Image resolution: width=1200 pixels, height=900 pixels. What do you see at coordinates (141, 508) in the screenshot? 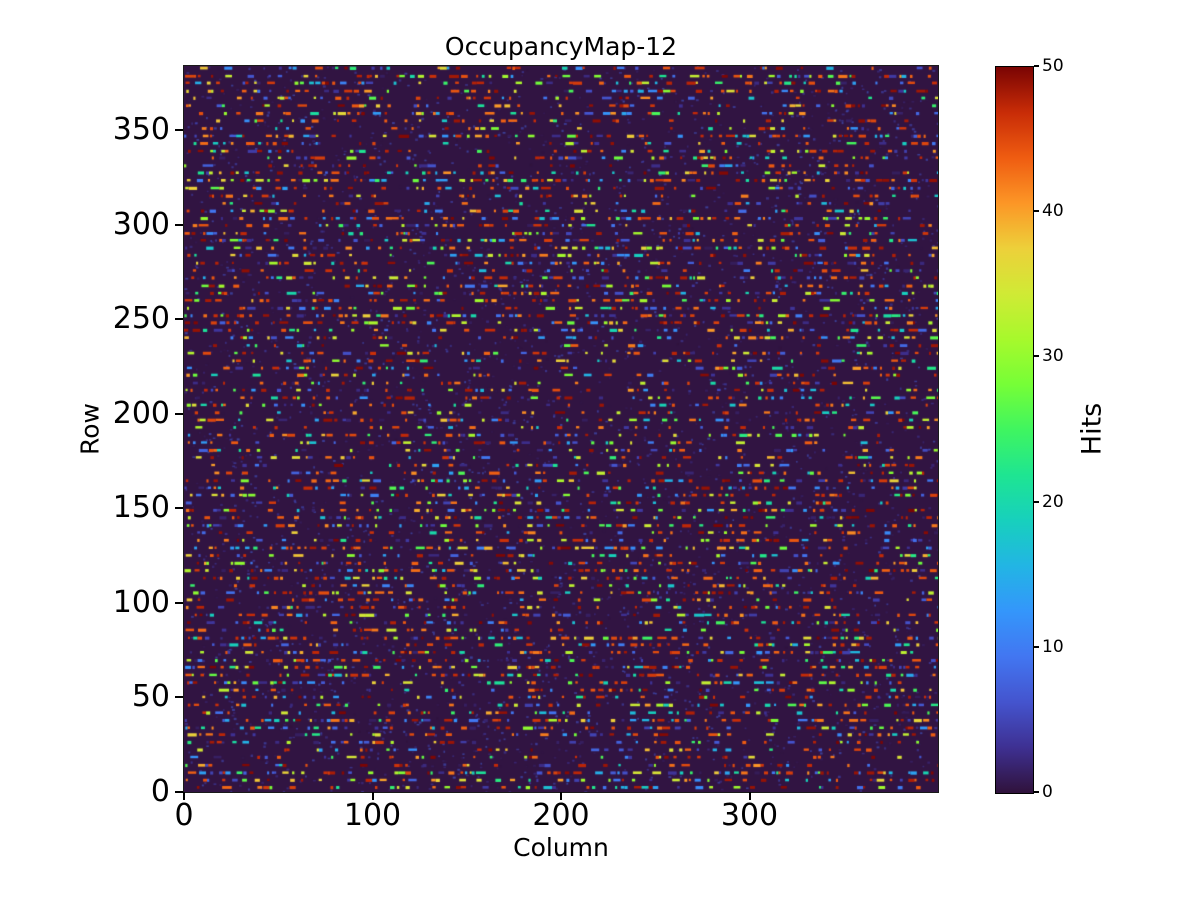
I see `y-tick-label: 150` at bounding box center [141, 508].